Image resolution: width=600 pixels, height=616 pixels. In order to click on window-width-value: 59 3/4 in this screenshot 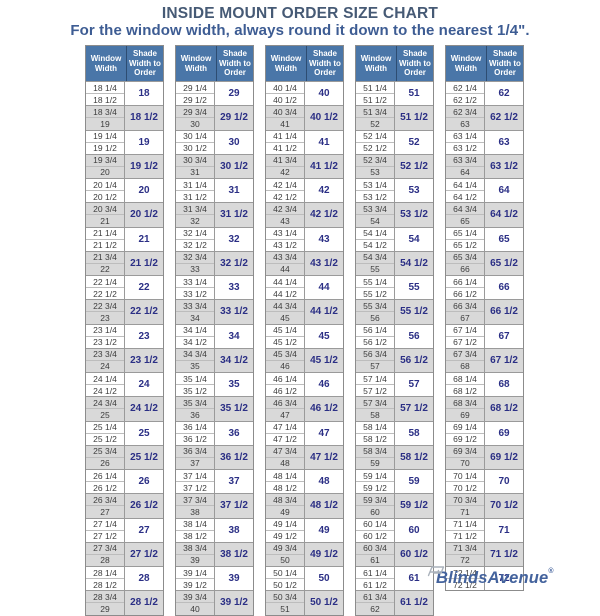, I will do `click(375, 499)`.